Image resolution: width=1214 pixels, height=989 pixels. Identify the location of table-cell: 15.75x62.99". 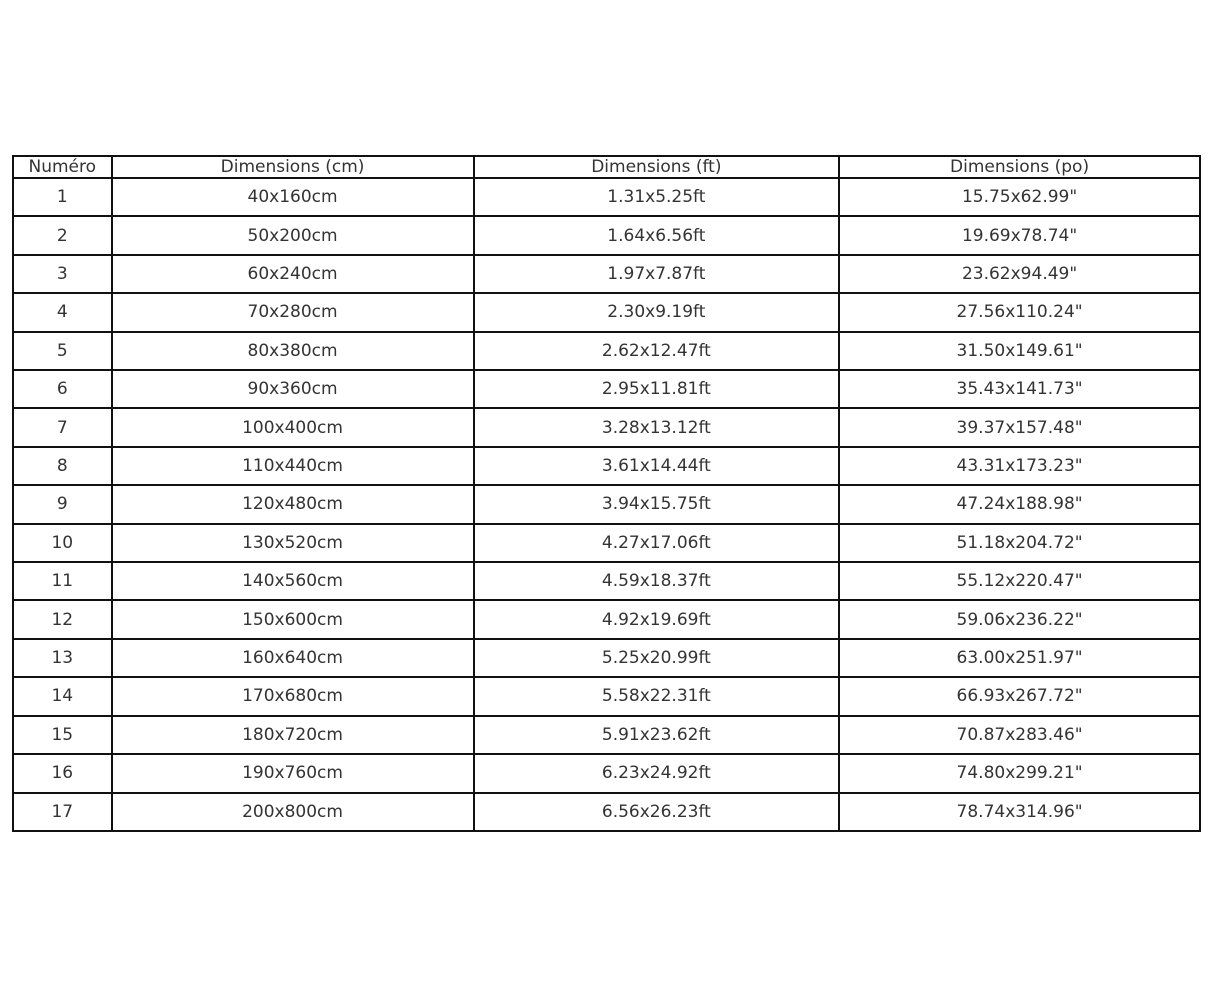
(1019, 197).